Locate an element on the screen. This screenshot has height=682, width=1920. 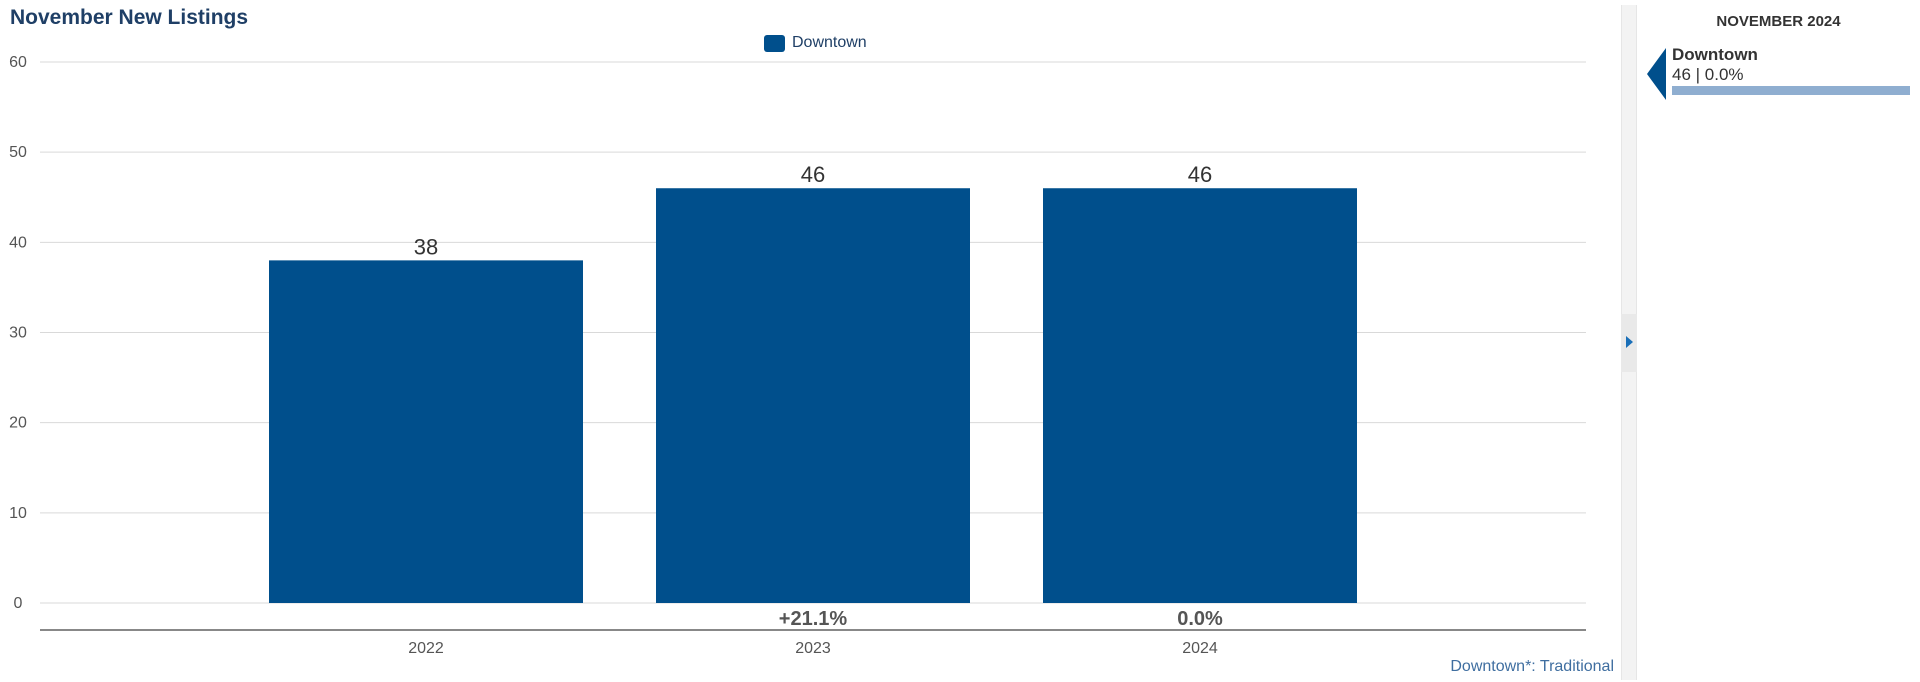
chevron-right-icon is located at coordinates (1629, 342).